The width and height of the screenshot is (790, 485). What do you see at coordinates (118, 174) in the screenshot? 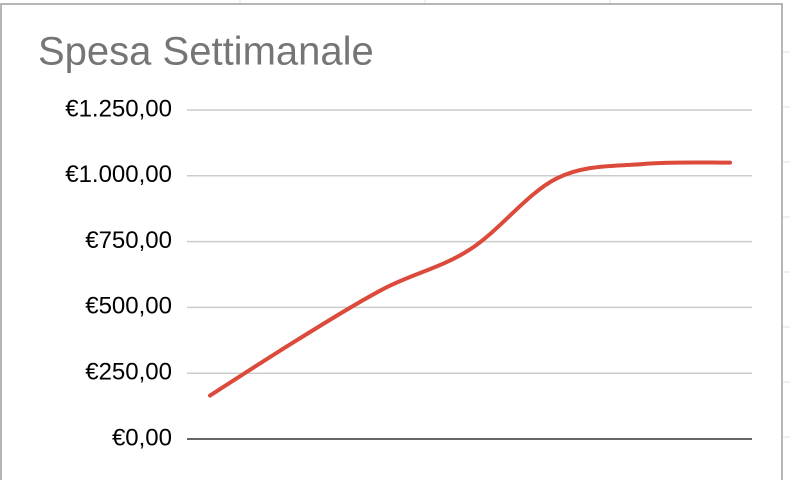
I see `y-tick-label: €1.000,00` at bounding box center [118, 174].